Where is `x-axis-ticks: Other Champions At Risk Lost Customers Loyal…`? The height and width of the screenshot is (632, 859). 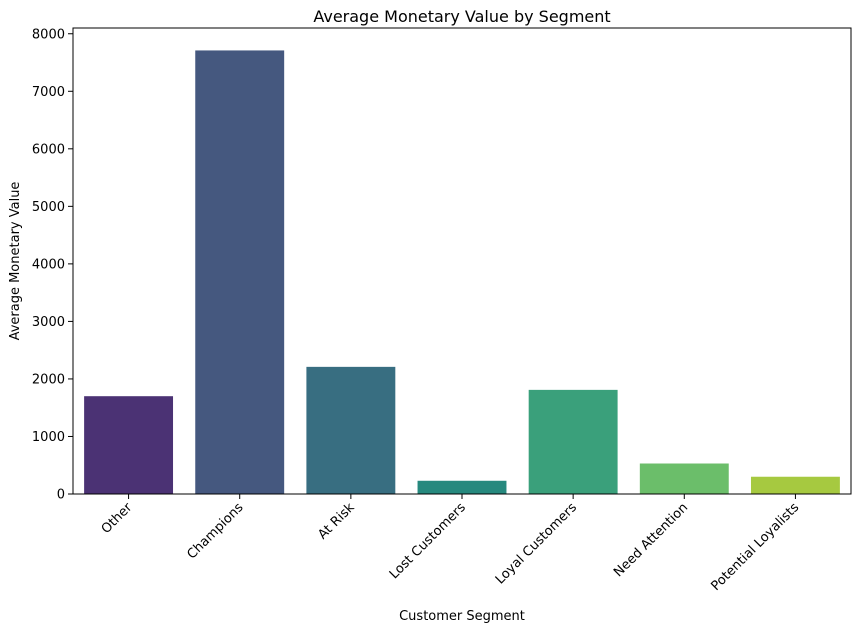
x-axis-ticks: Other Champions At Risk Lost Customers Loyal… is located at coordinates (451, 544).